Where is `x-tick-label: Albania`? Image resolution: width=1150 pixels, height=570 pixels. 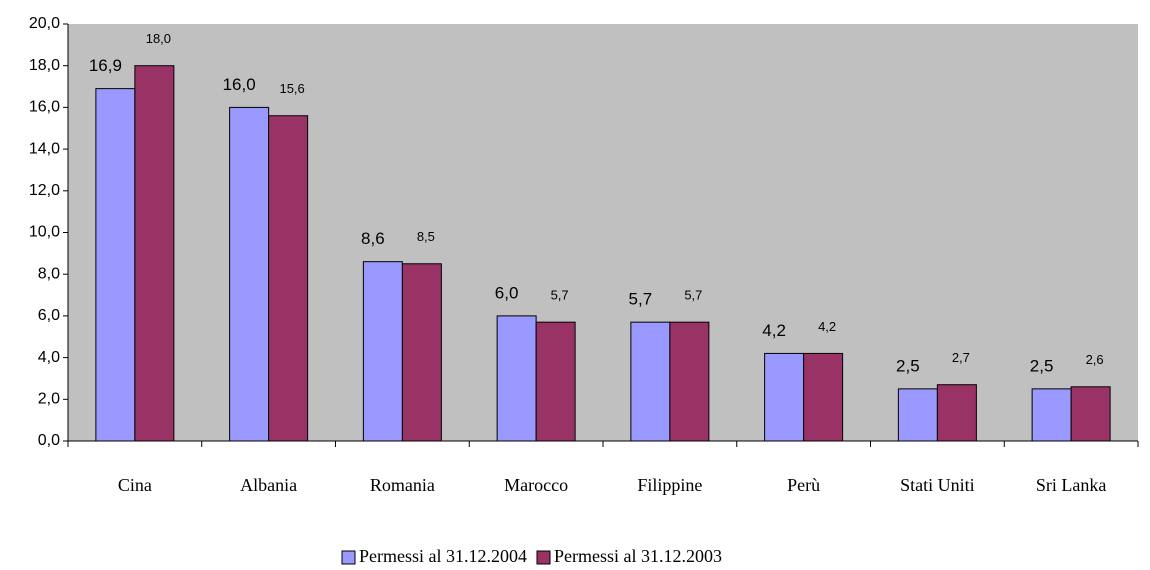
x-tick-label: Albania is located at coordinates (268, 485).